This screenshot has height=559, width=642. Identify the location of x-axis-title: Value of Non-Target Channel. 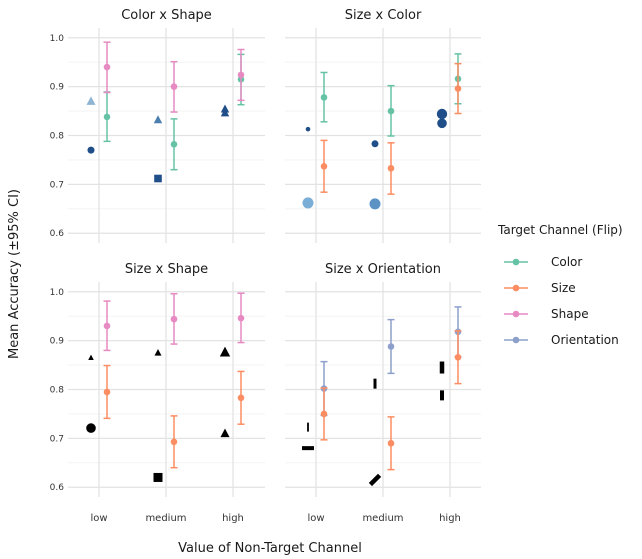
(270, 548).